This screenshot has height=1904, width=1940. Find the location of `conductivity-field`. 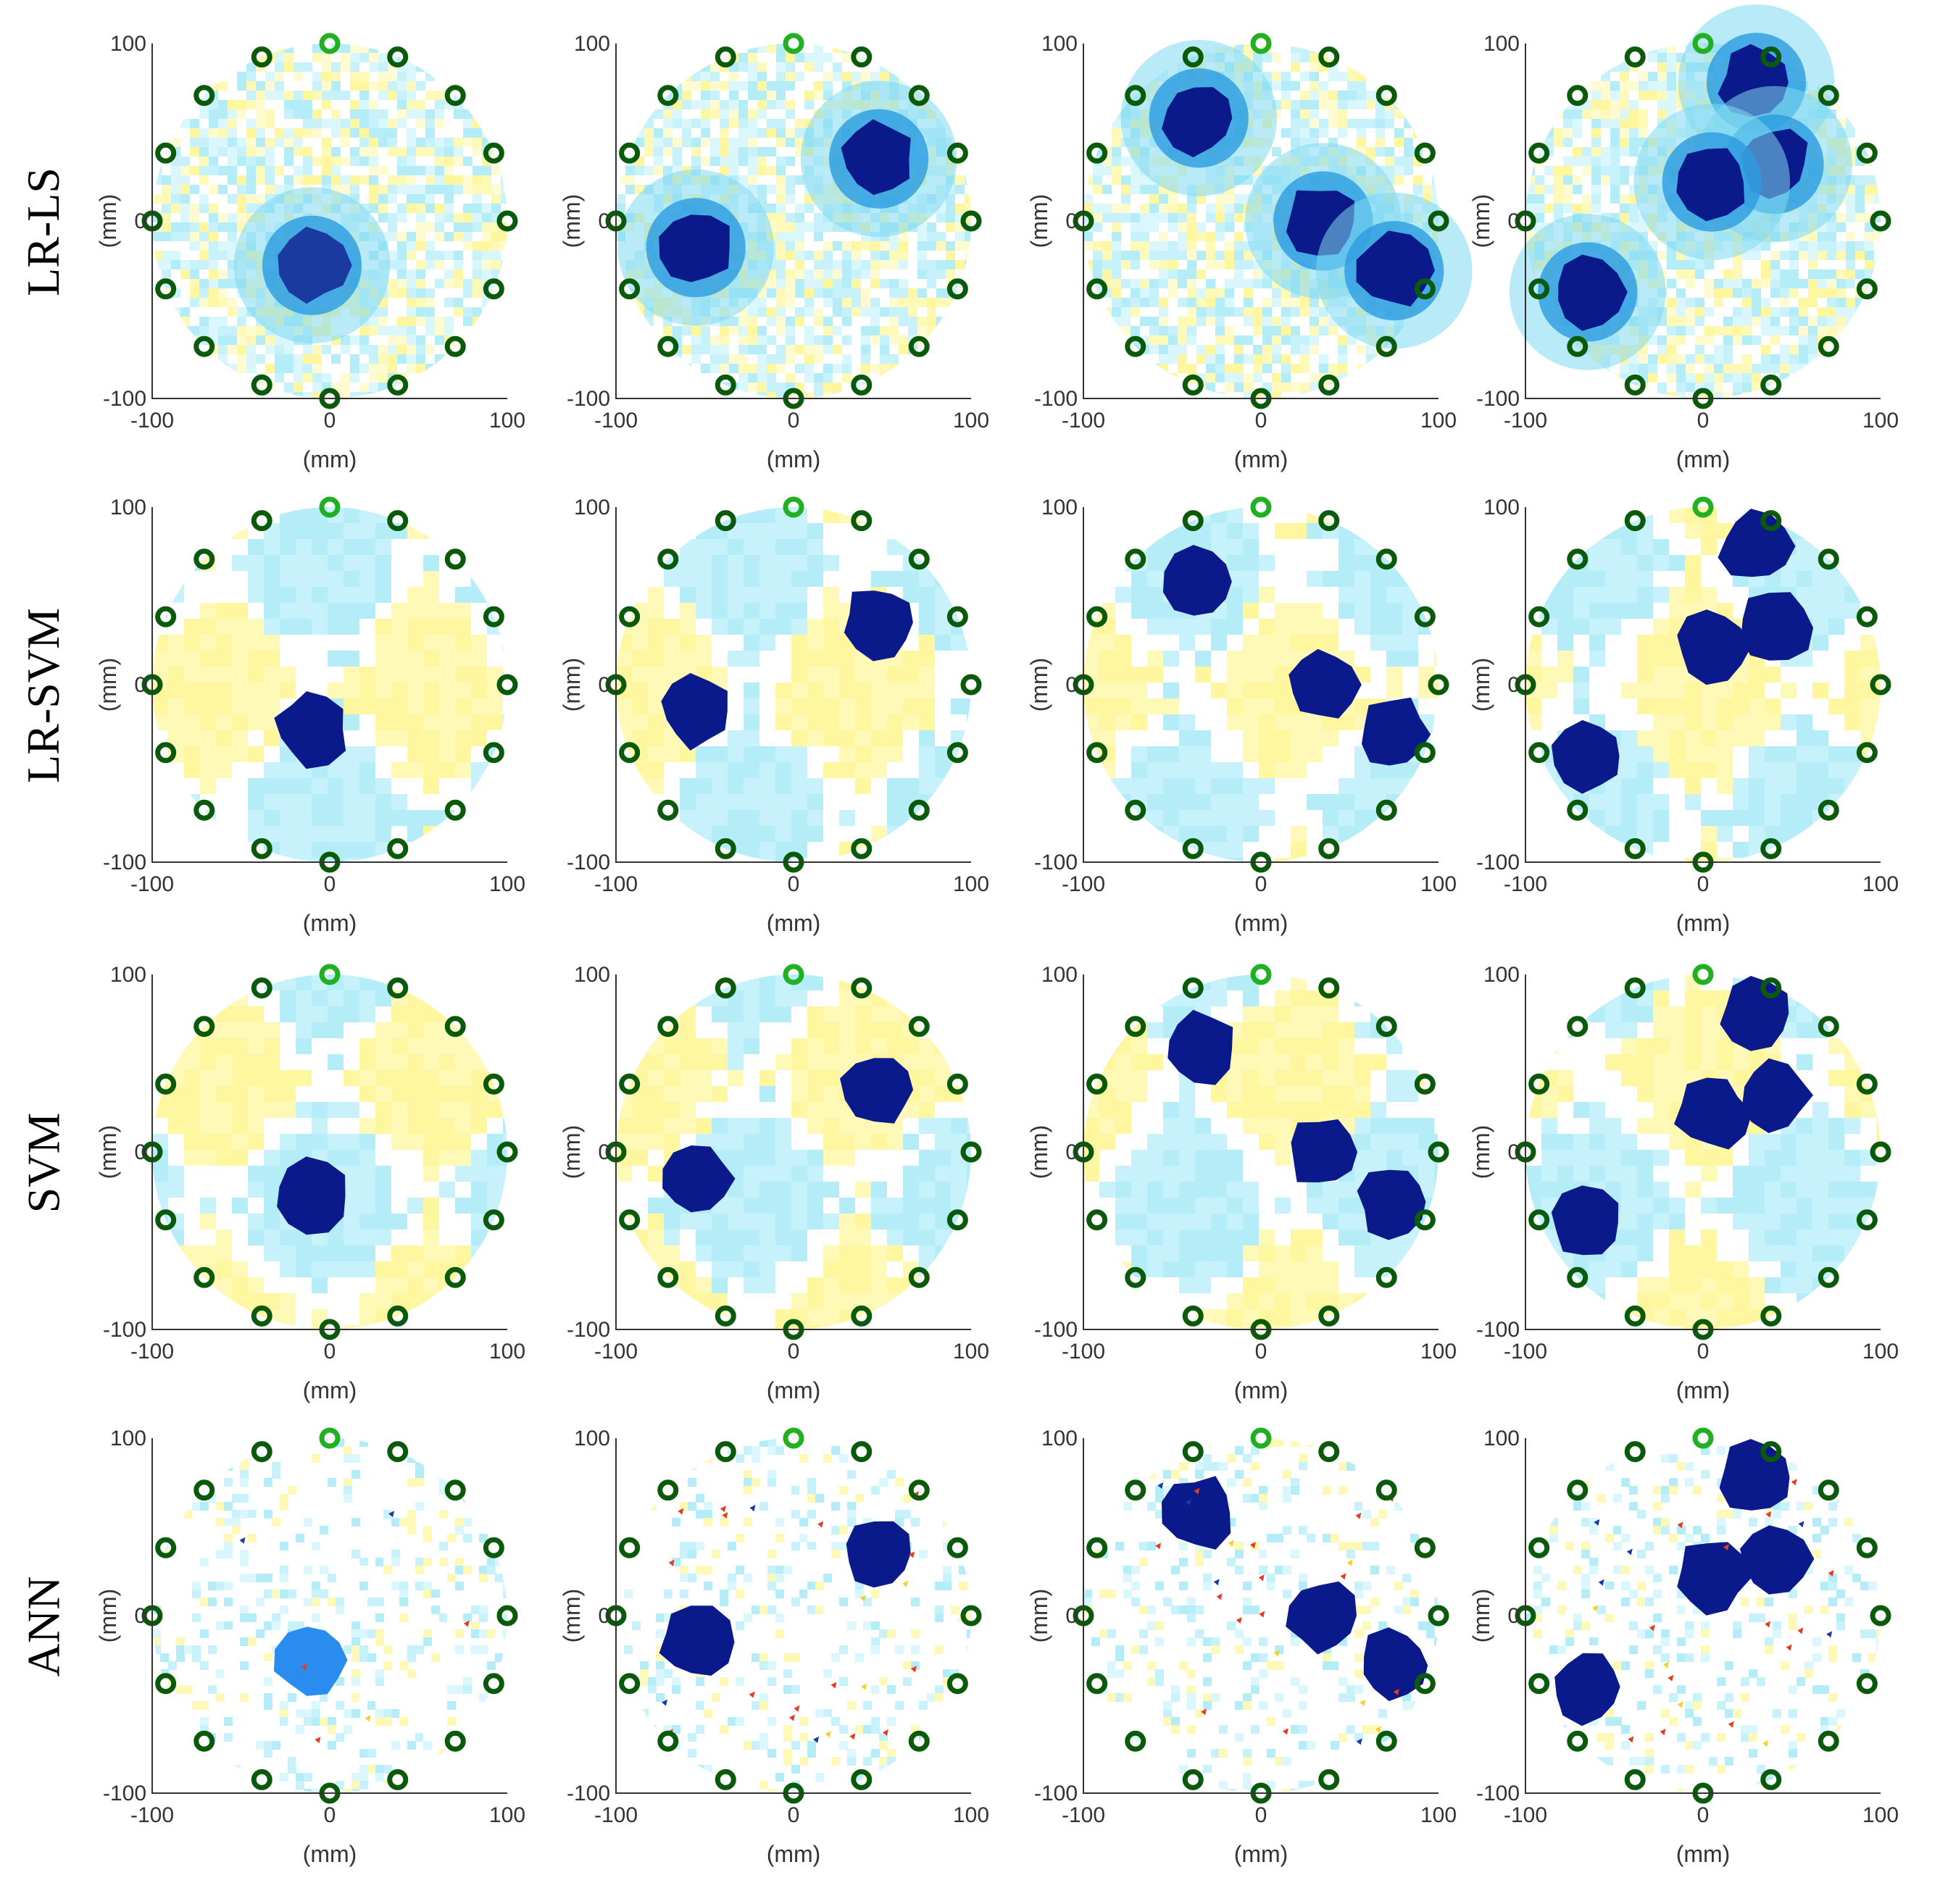

conductivity-field is located at coordinates (1261, 1615).